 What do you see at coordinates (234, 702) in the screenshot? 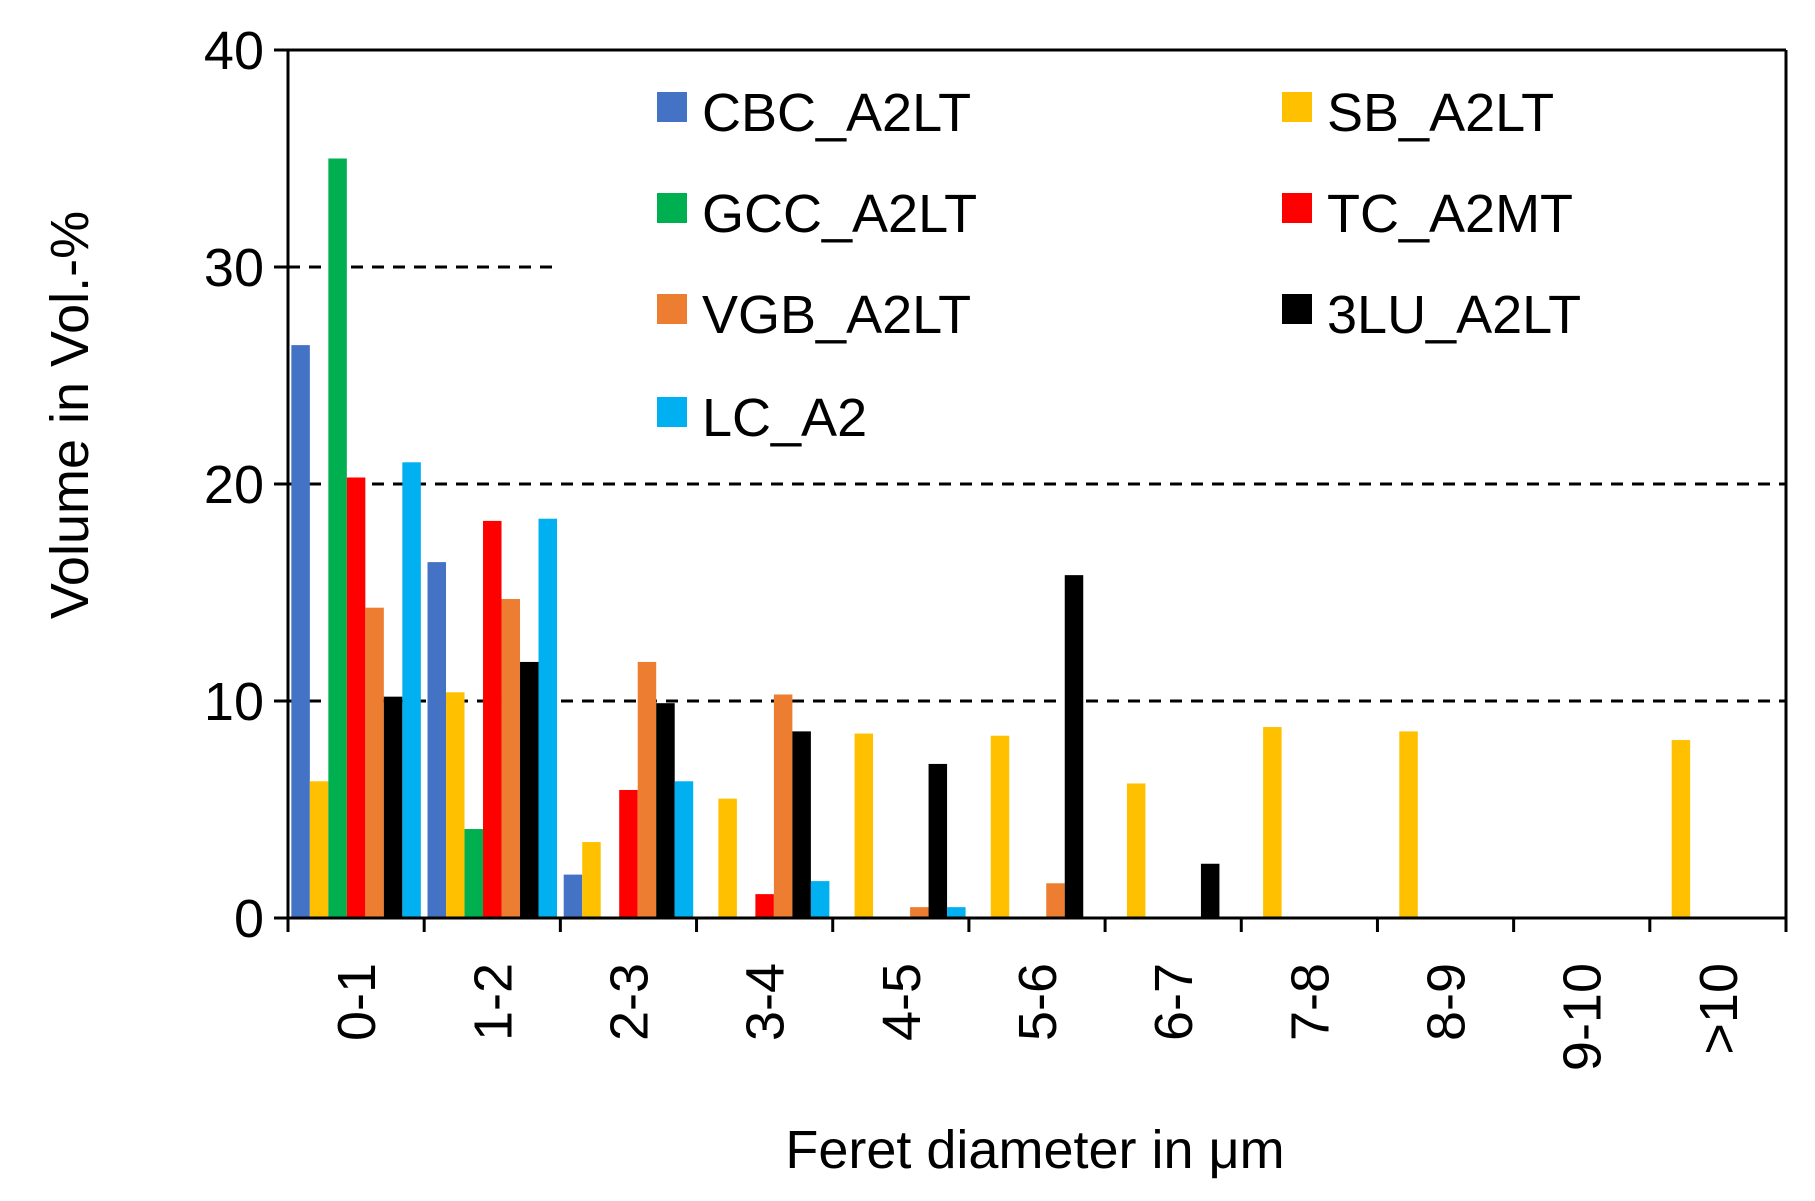
I see `y-tick-label: 10` at bounding box center [234, 702].